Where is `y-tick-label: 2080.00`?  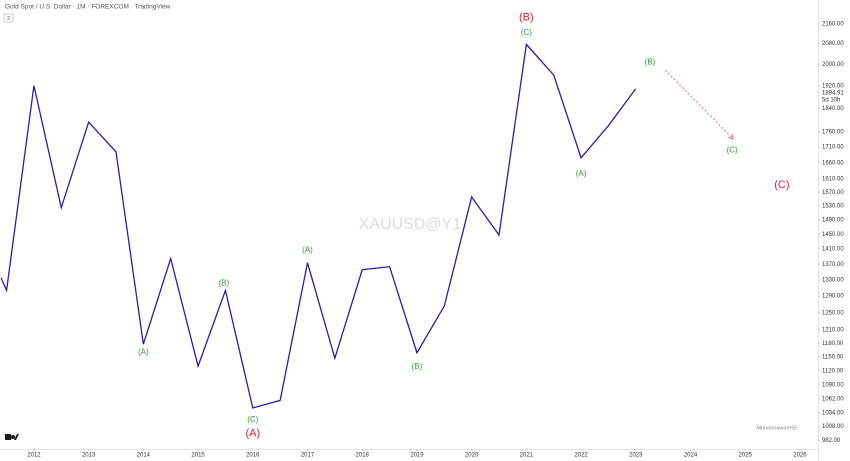 y-tick-label: 2080.00 is located at coordinates (833, 44).